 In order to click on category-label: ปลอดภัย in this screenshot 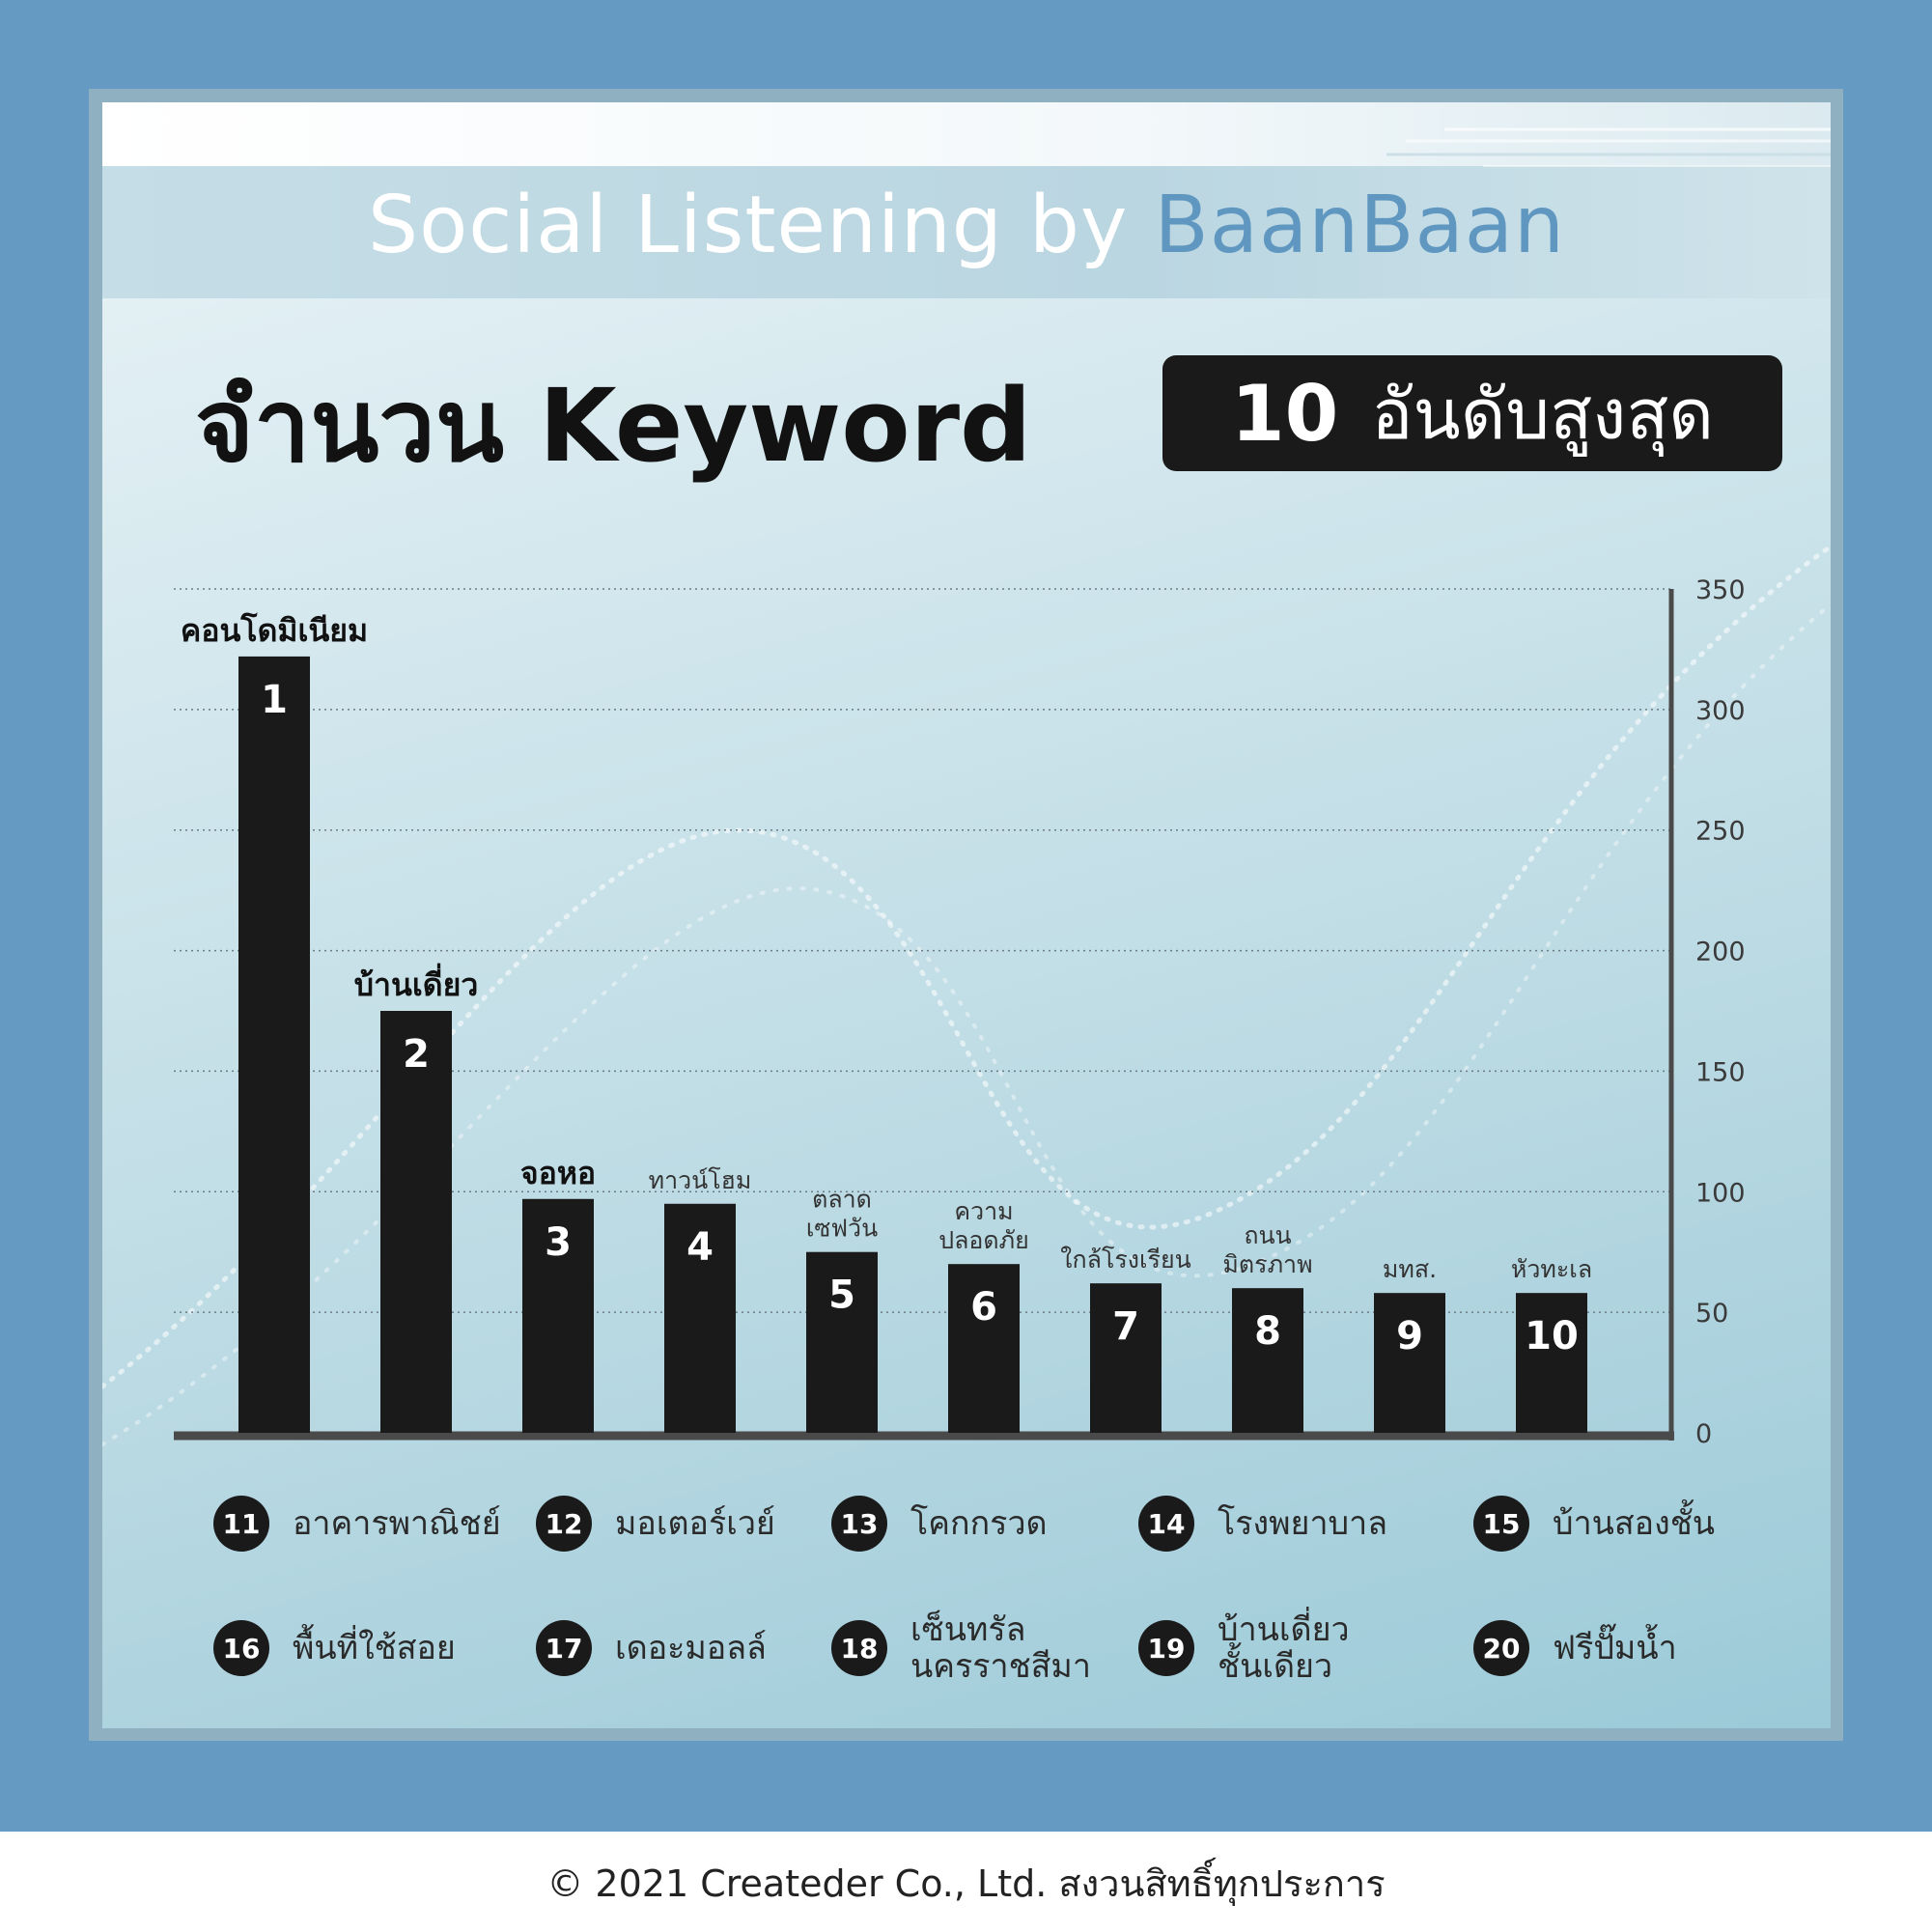, I will do `click(984, 1240)`.